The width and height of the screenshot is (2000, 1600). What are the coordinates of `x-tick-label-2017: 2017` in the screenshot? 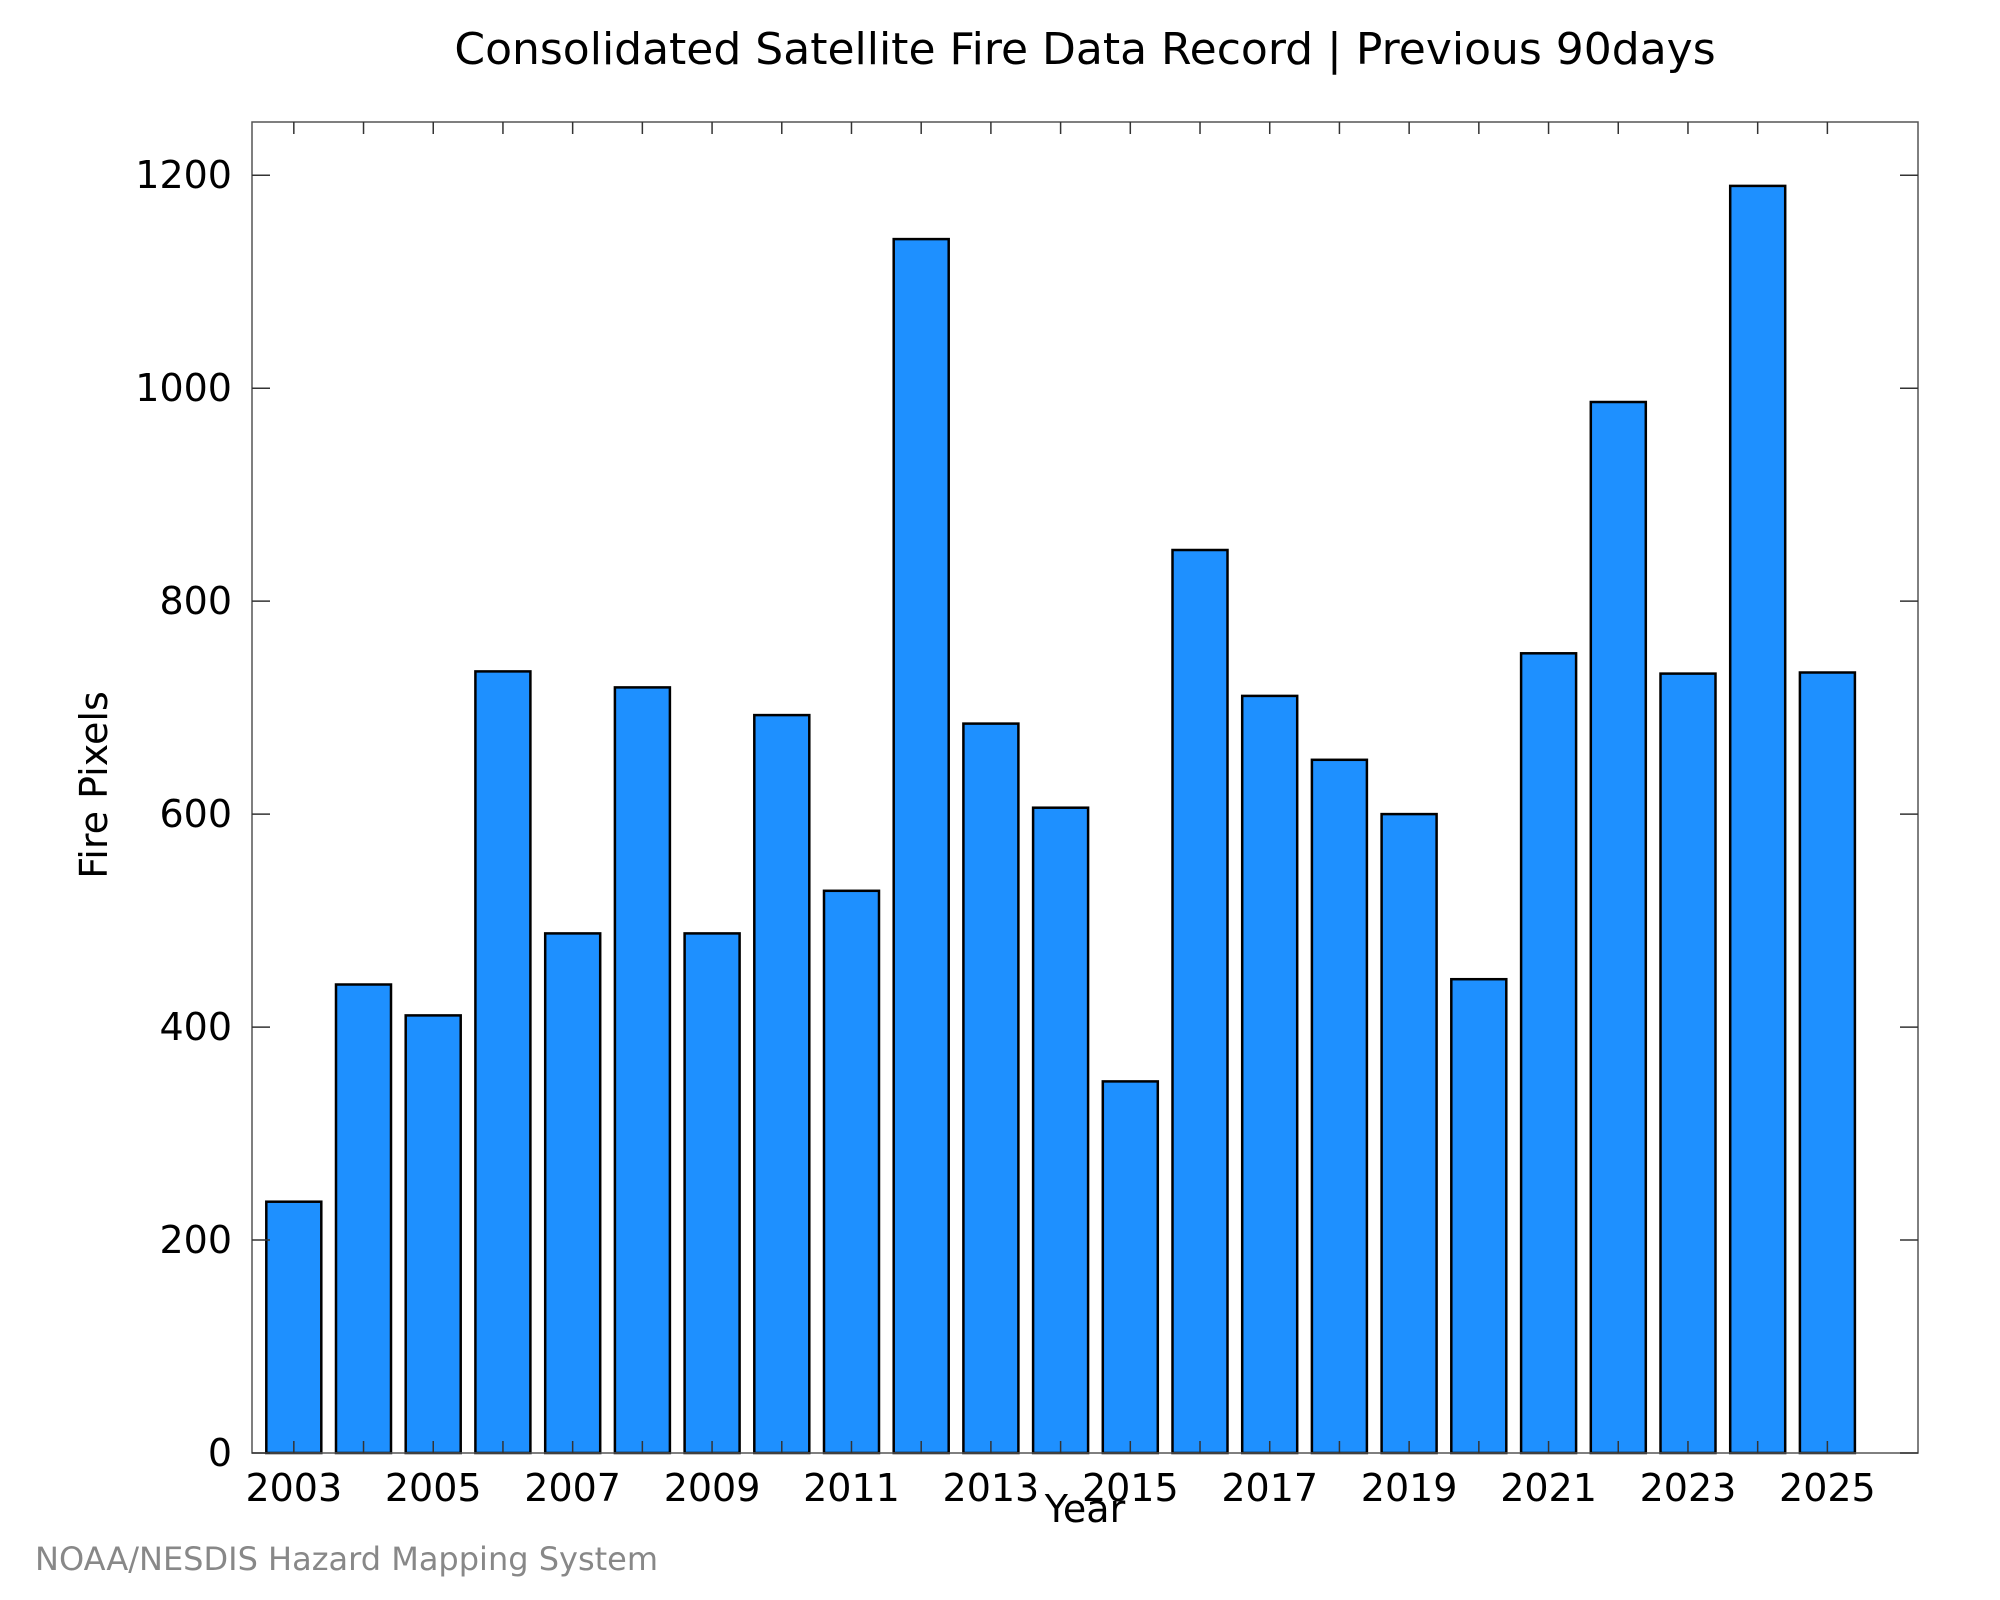 It's located at (1269, 1488).